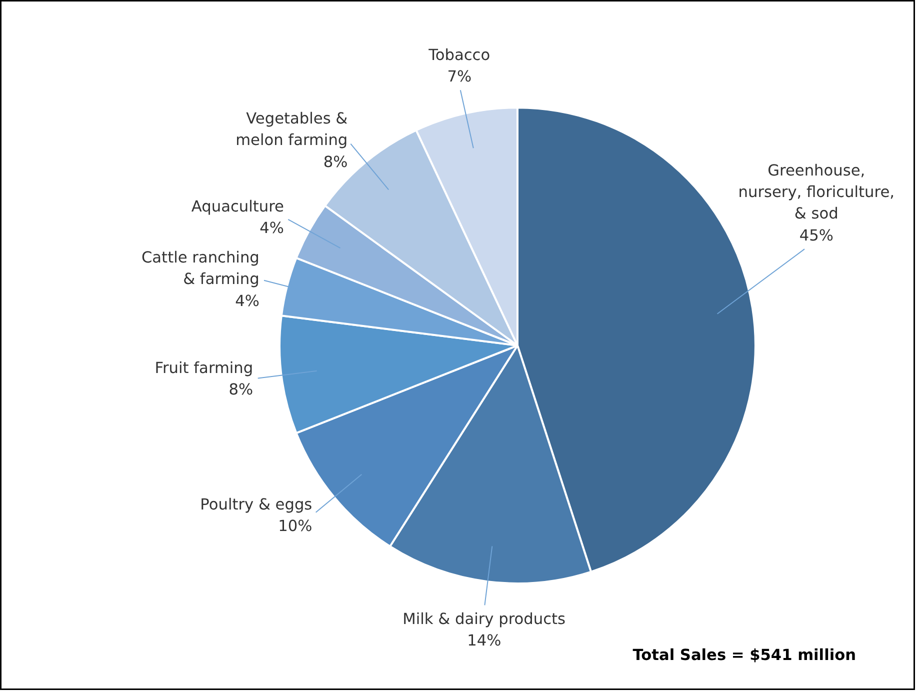  Describe the element at coordinates (256, 505) in the screenshot. I see `slice-label: Poultry & eggs` at that location.